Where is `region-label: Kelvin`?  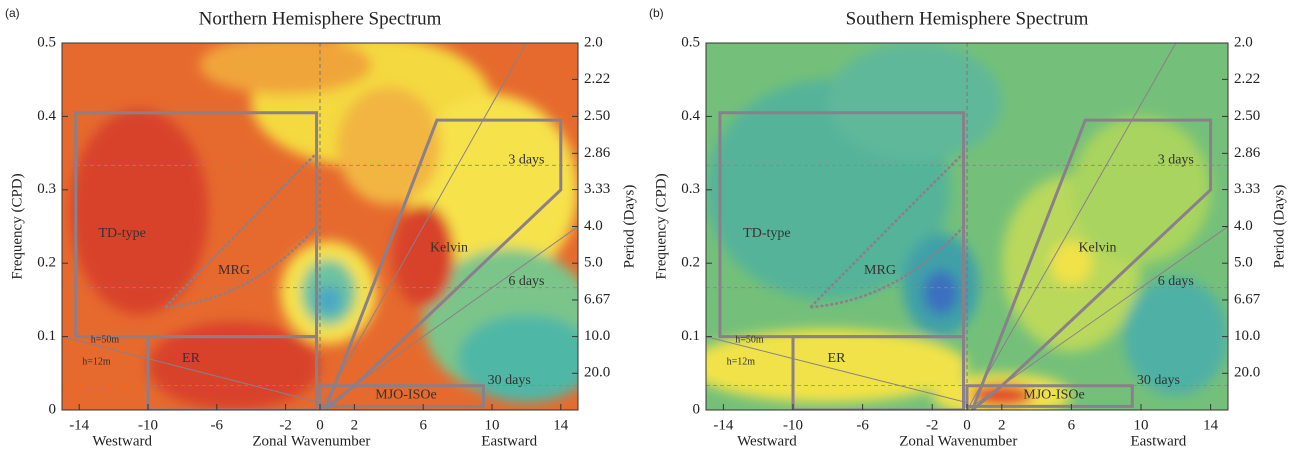 region-label: Kelvin is located at coordinates (449, 248).